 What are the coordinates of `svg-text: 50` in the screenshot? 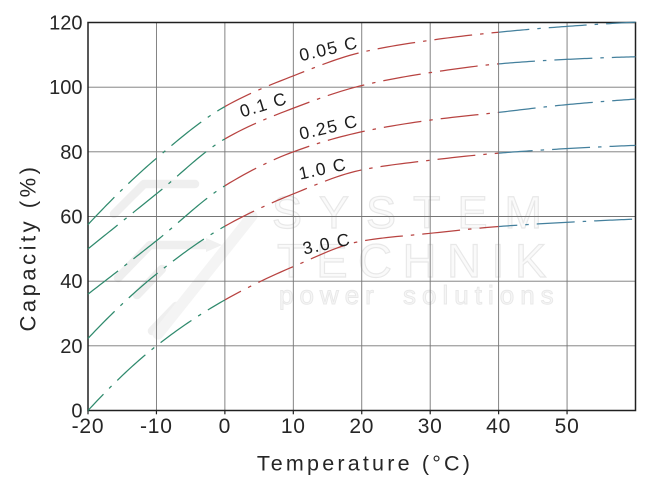 It's located at (567, 426).